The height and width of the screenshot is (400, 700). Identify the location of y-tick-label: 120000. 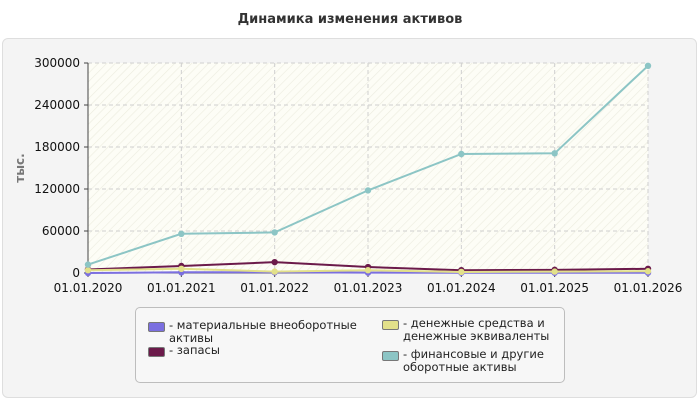
(57, 189).